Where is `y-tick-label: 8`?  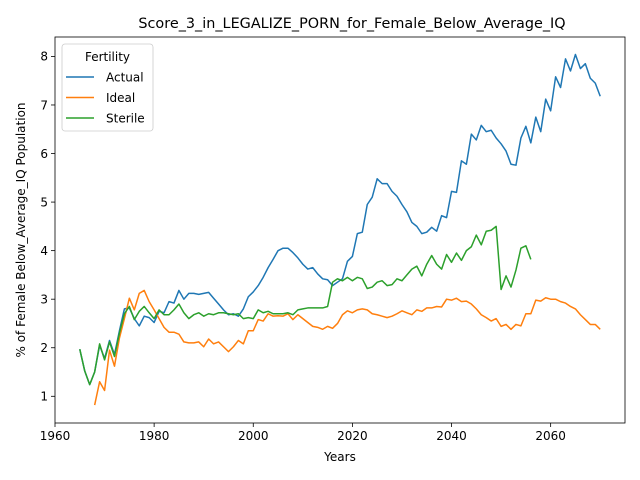 y-tick-label: 8 is located at coordinates (44, 57).